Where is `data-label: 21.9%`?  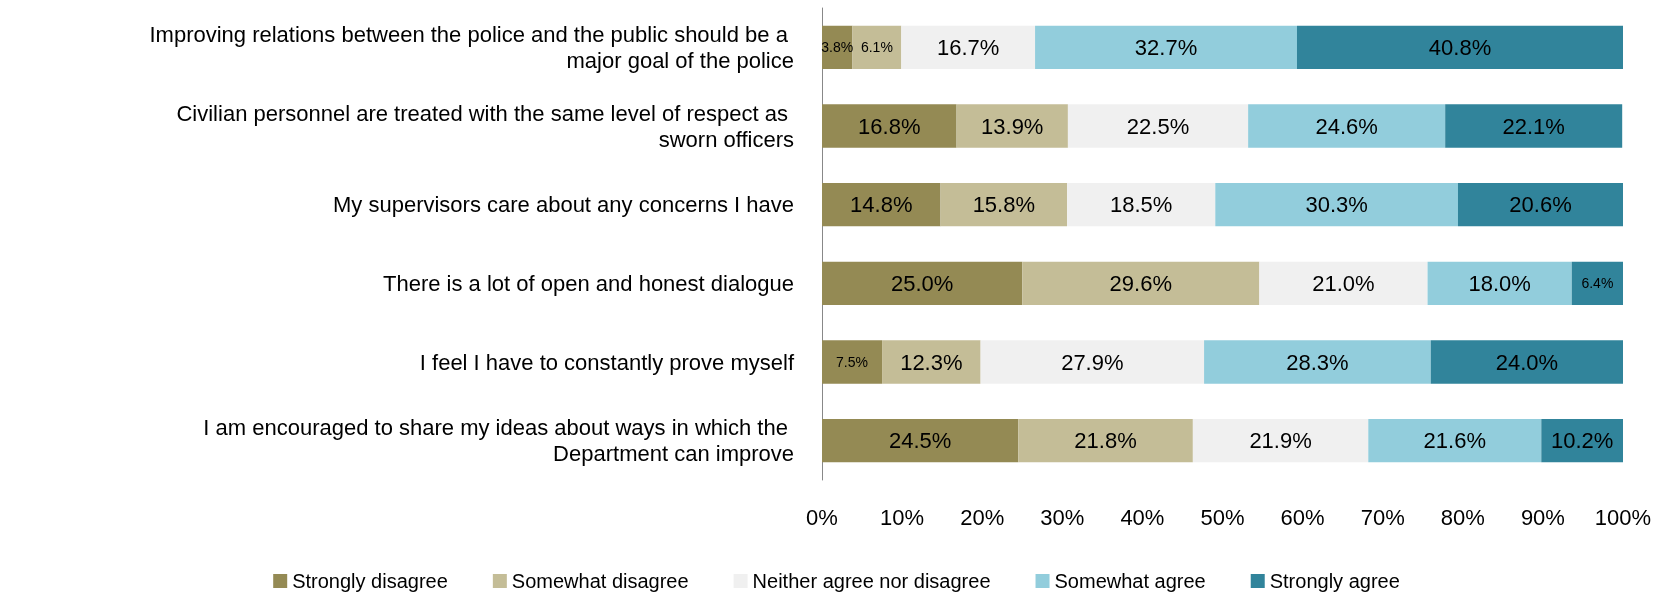 data-label: 21.9% is located at coordinates (1280, 441).